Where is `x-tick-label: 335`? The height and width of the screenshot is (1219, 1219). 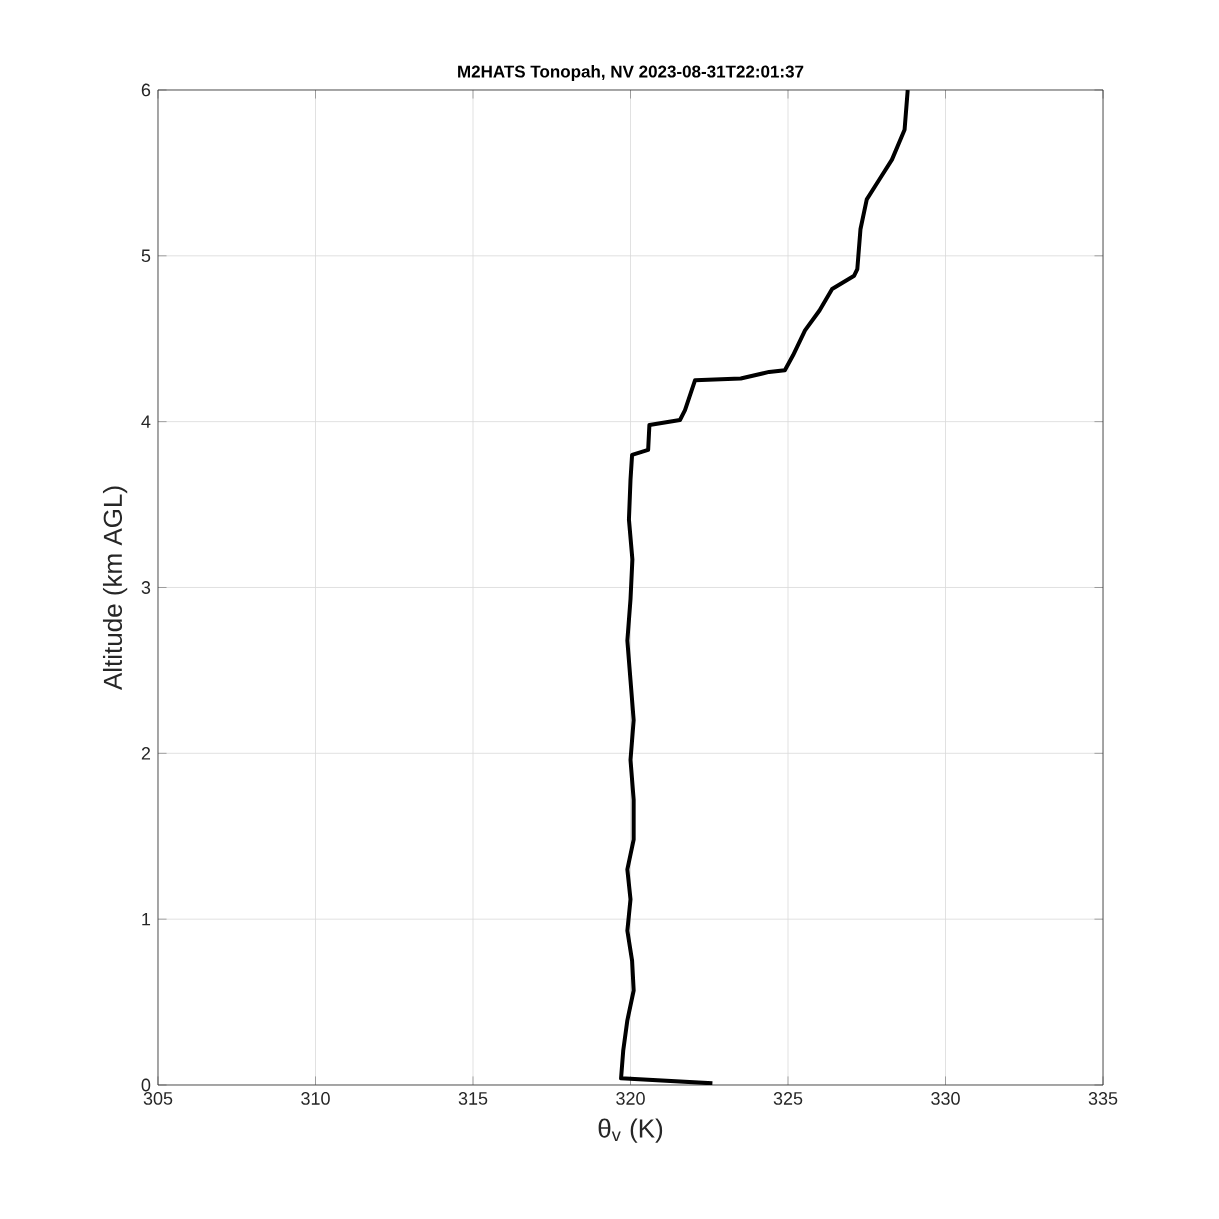
x-tick-label: 335 is located at coordinates (1103, 1098).